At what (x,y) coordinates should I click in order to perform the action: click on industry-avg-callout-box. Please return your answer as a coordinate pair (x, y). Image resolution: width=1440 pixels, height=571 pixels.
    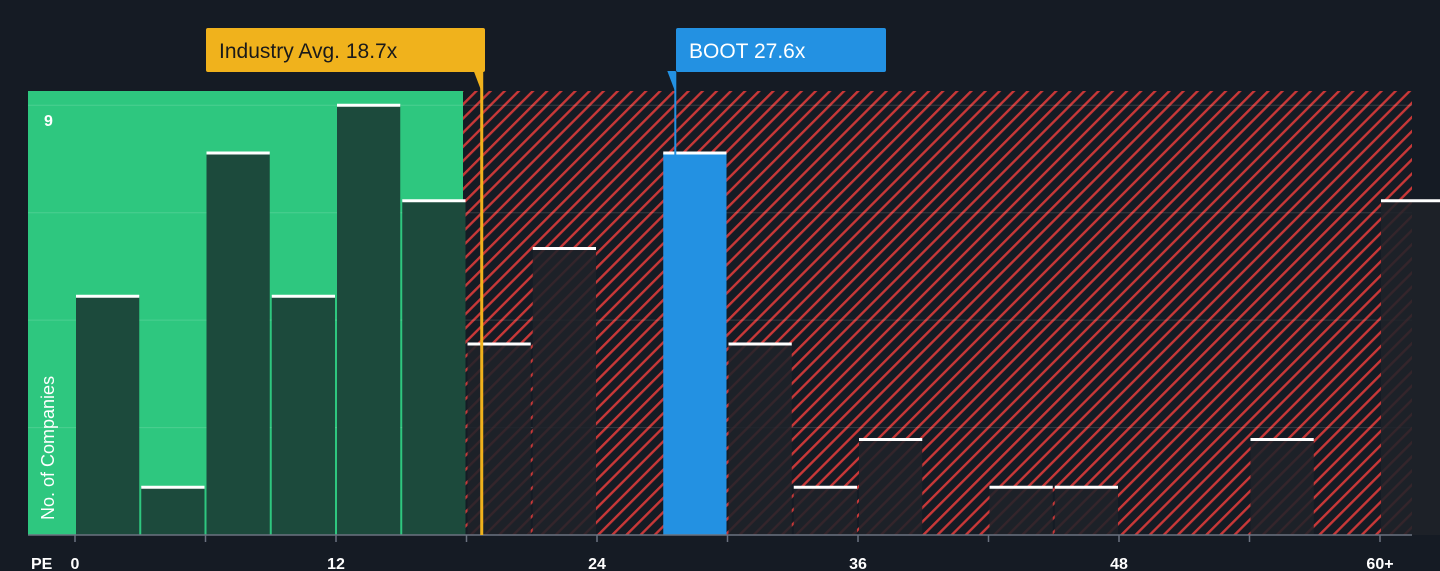
    Looking at the image, I should click on (345, 50).